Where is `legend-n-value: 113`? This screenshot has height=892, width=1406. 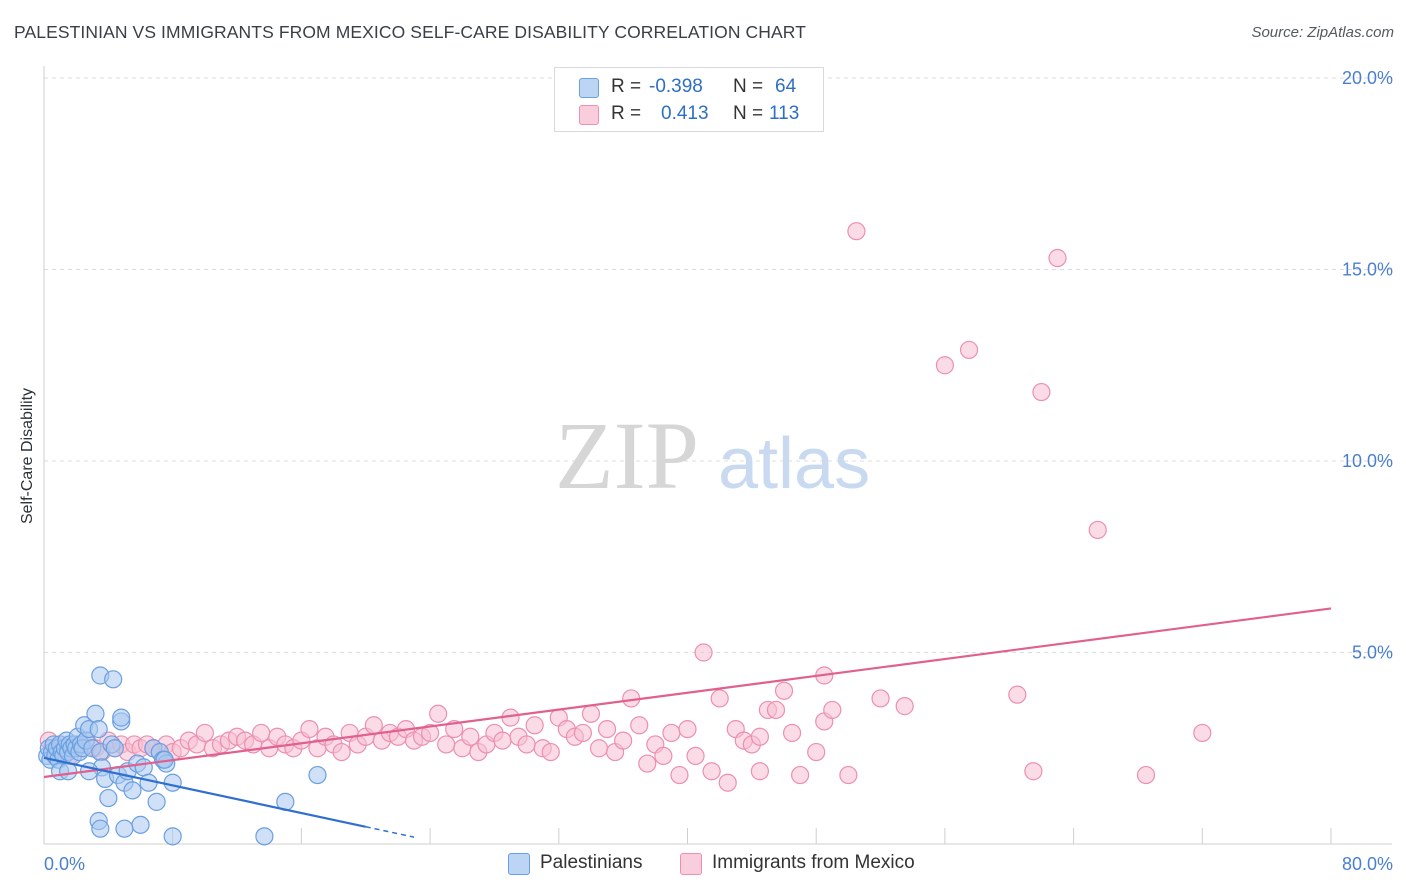 legend-n-value: 113 is located at coordinates (784, 113).